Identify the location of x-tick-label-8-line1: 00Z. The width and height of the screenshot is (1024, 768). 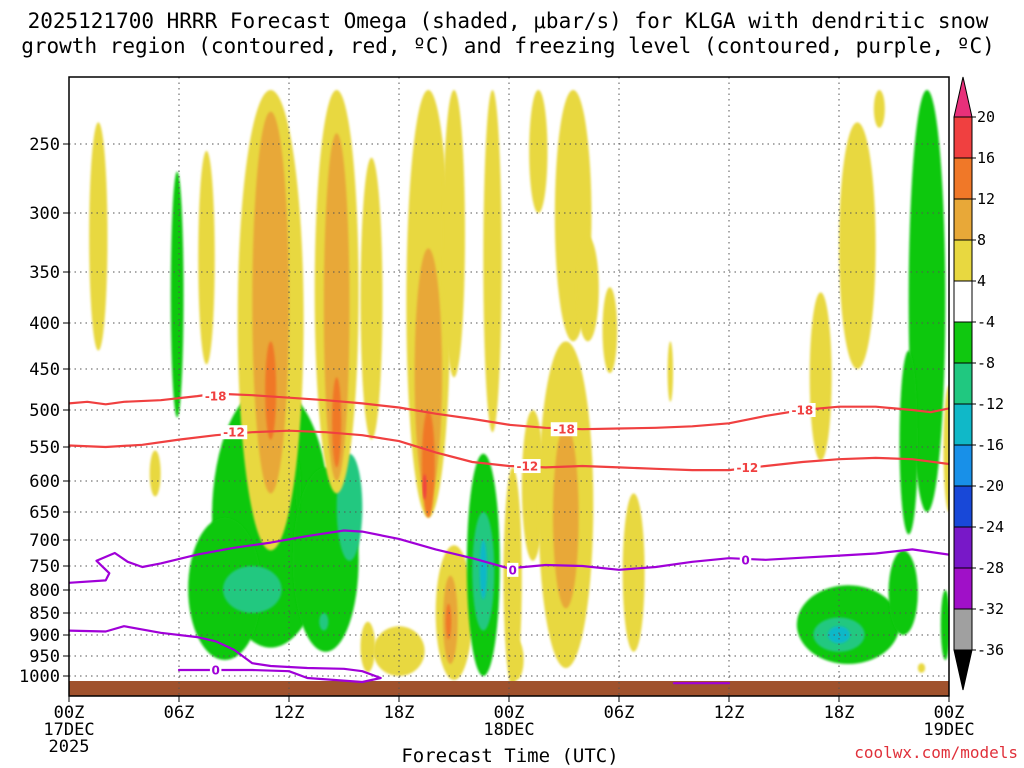
(949, 713).